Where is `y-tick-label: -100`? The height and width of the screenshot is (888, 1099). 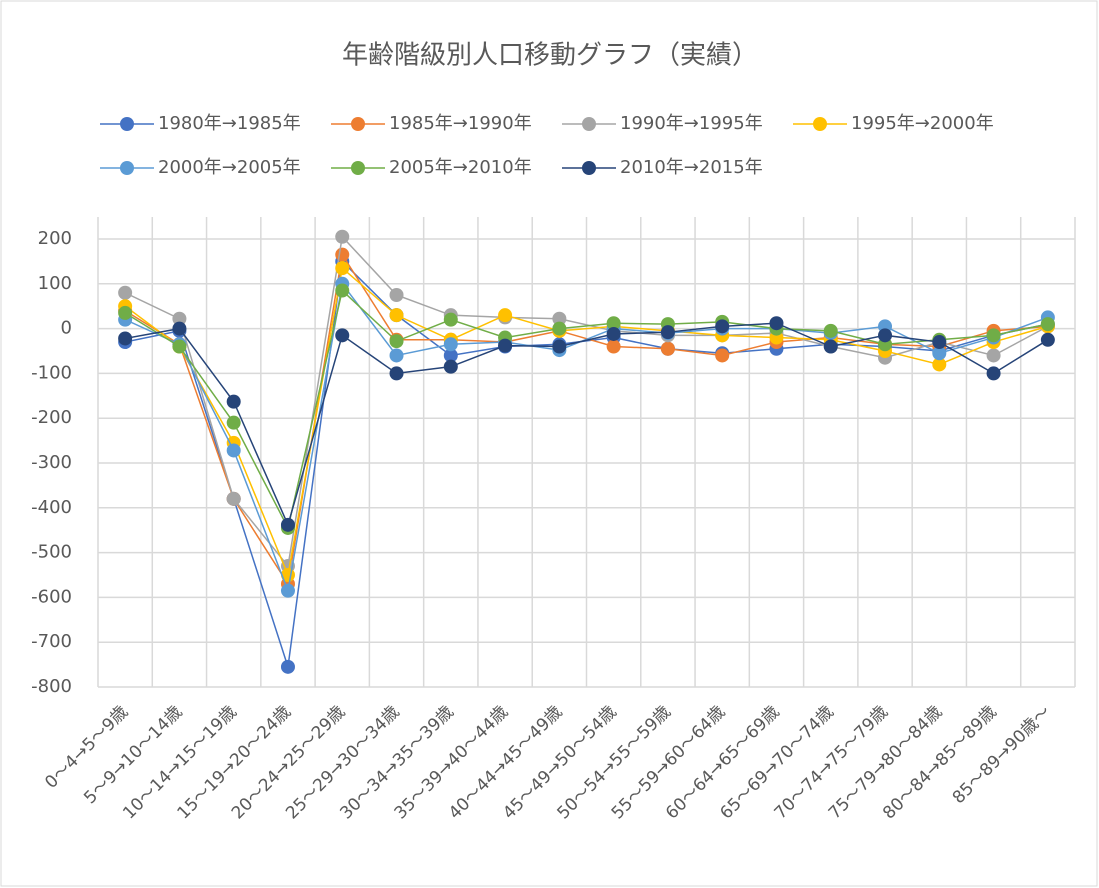 y-tick-label: -100 is located at coordinates (51, 372).